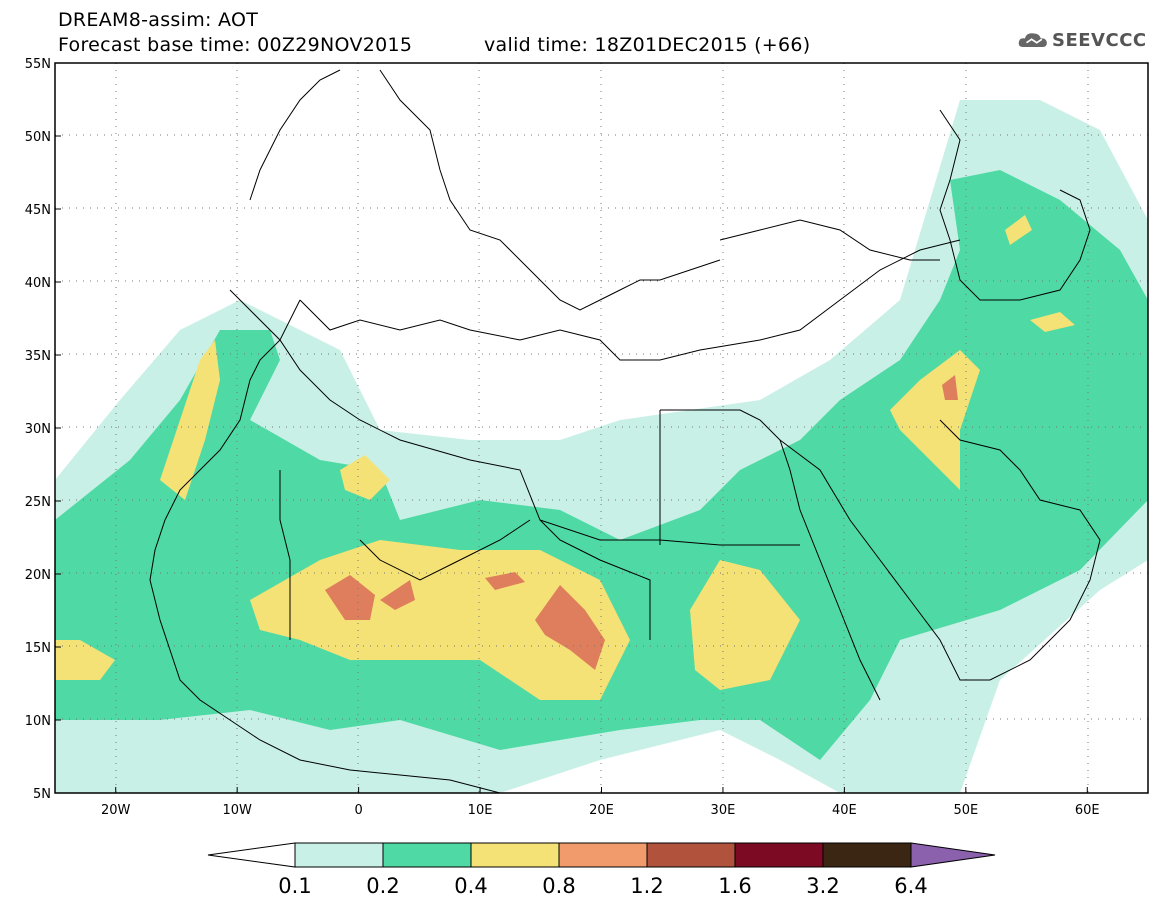 This screenshot has height=905, width=1165. What do you see at coordinates (38, 429) in the screenshot?
I see `lat-label: 30N` at bounding box center [38, 429].